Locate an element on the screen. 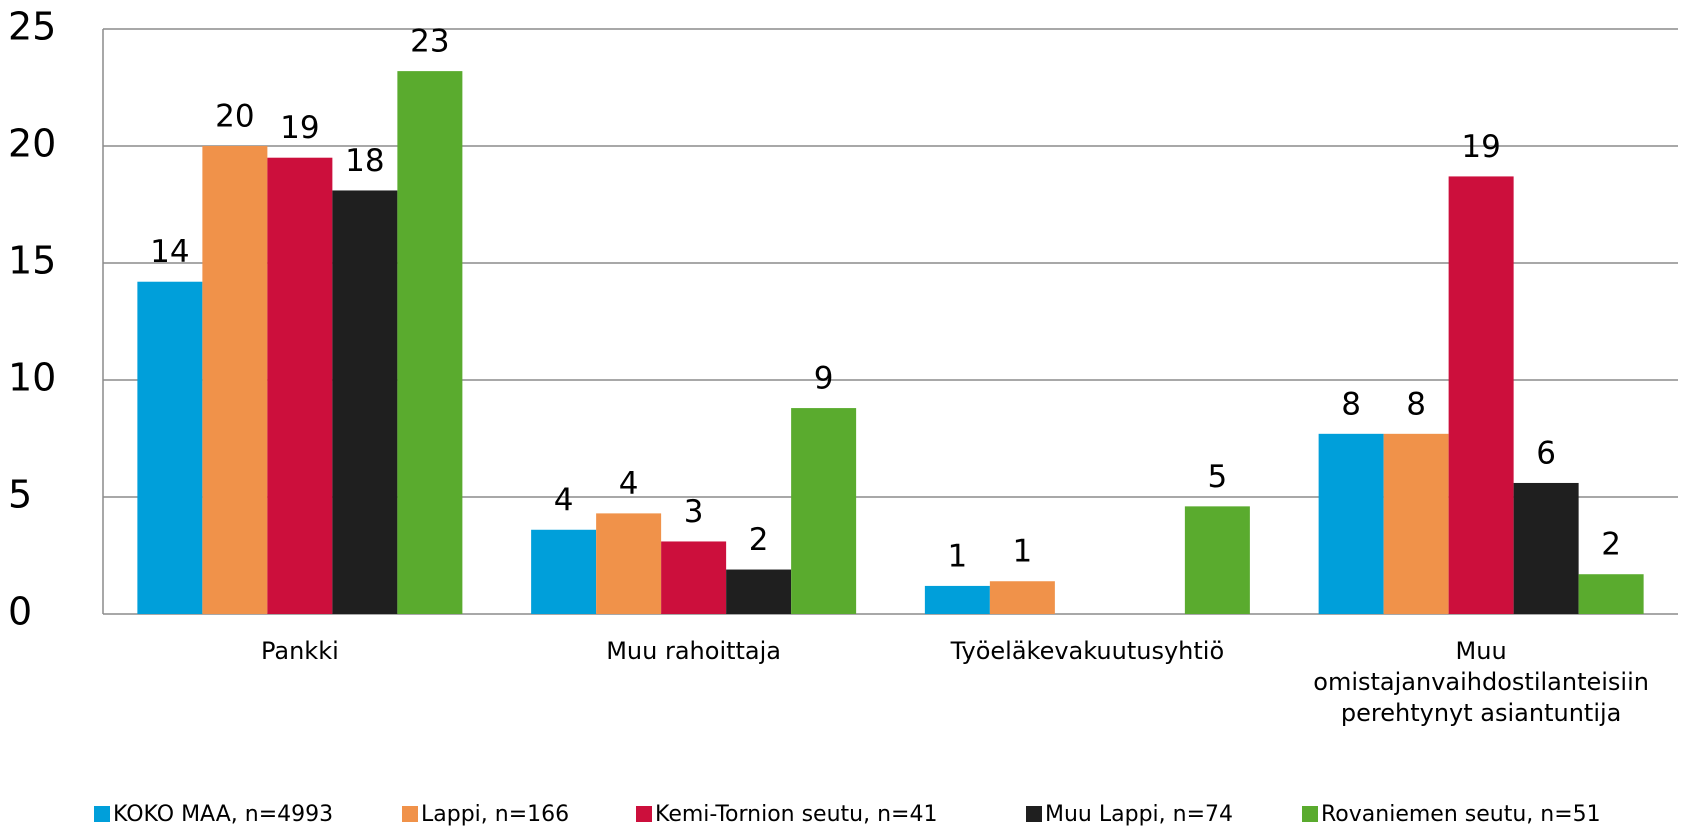  data-label: 18 is located at coordinates (364, 161).